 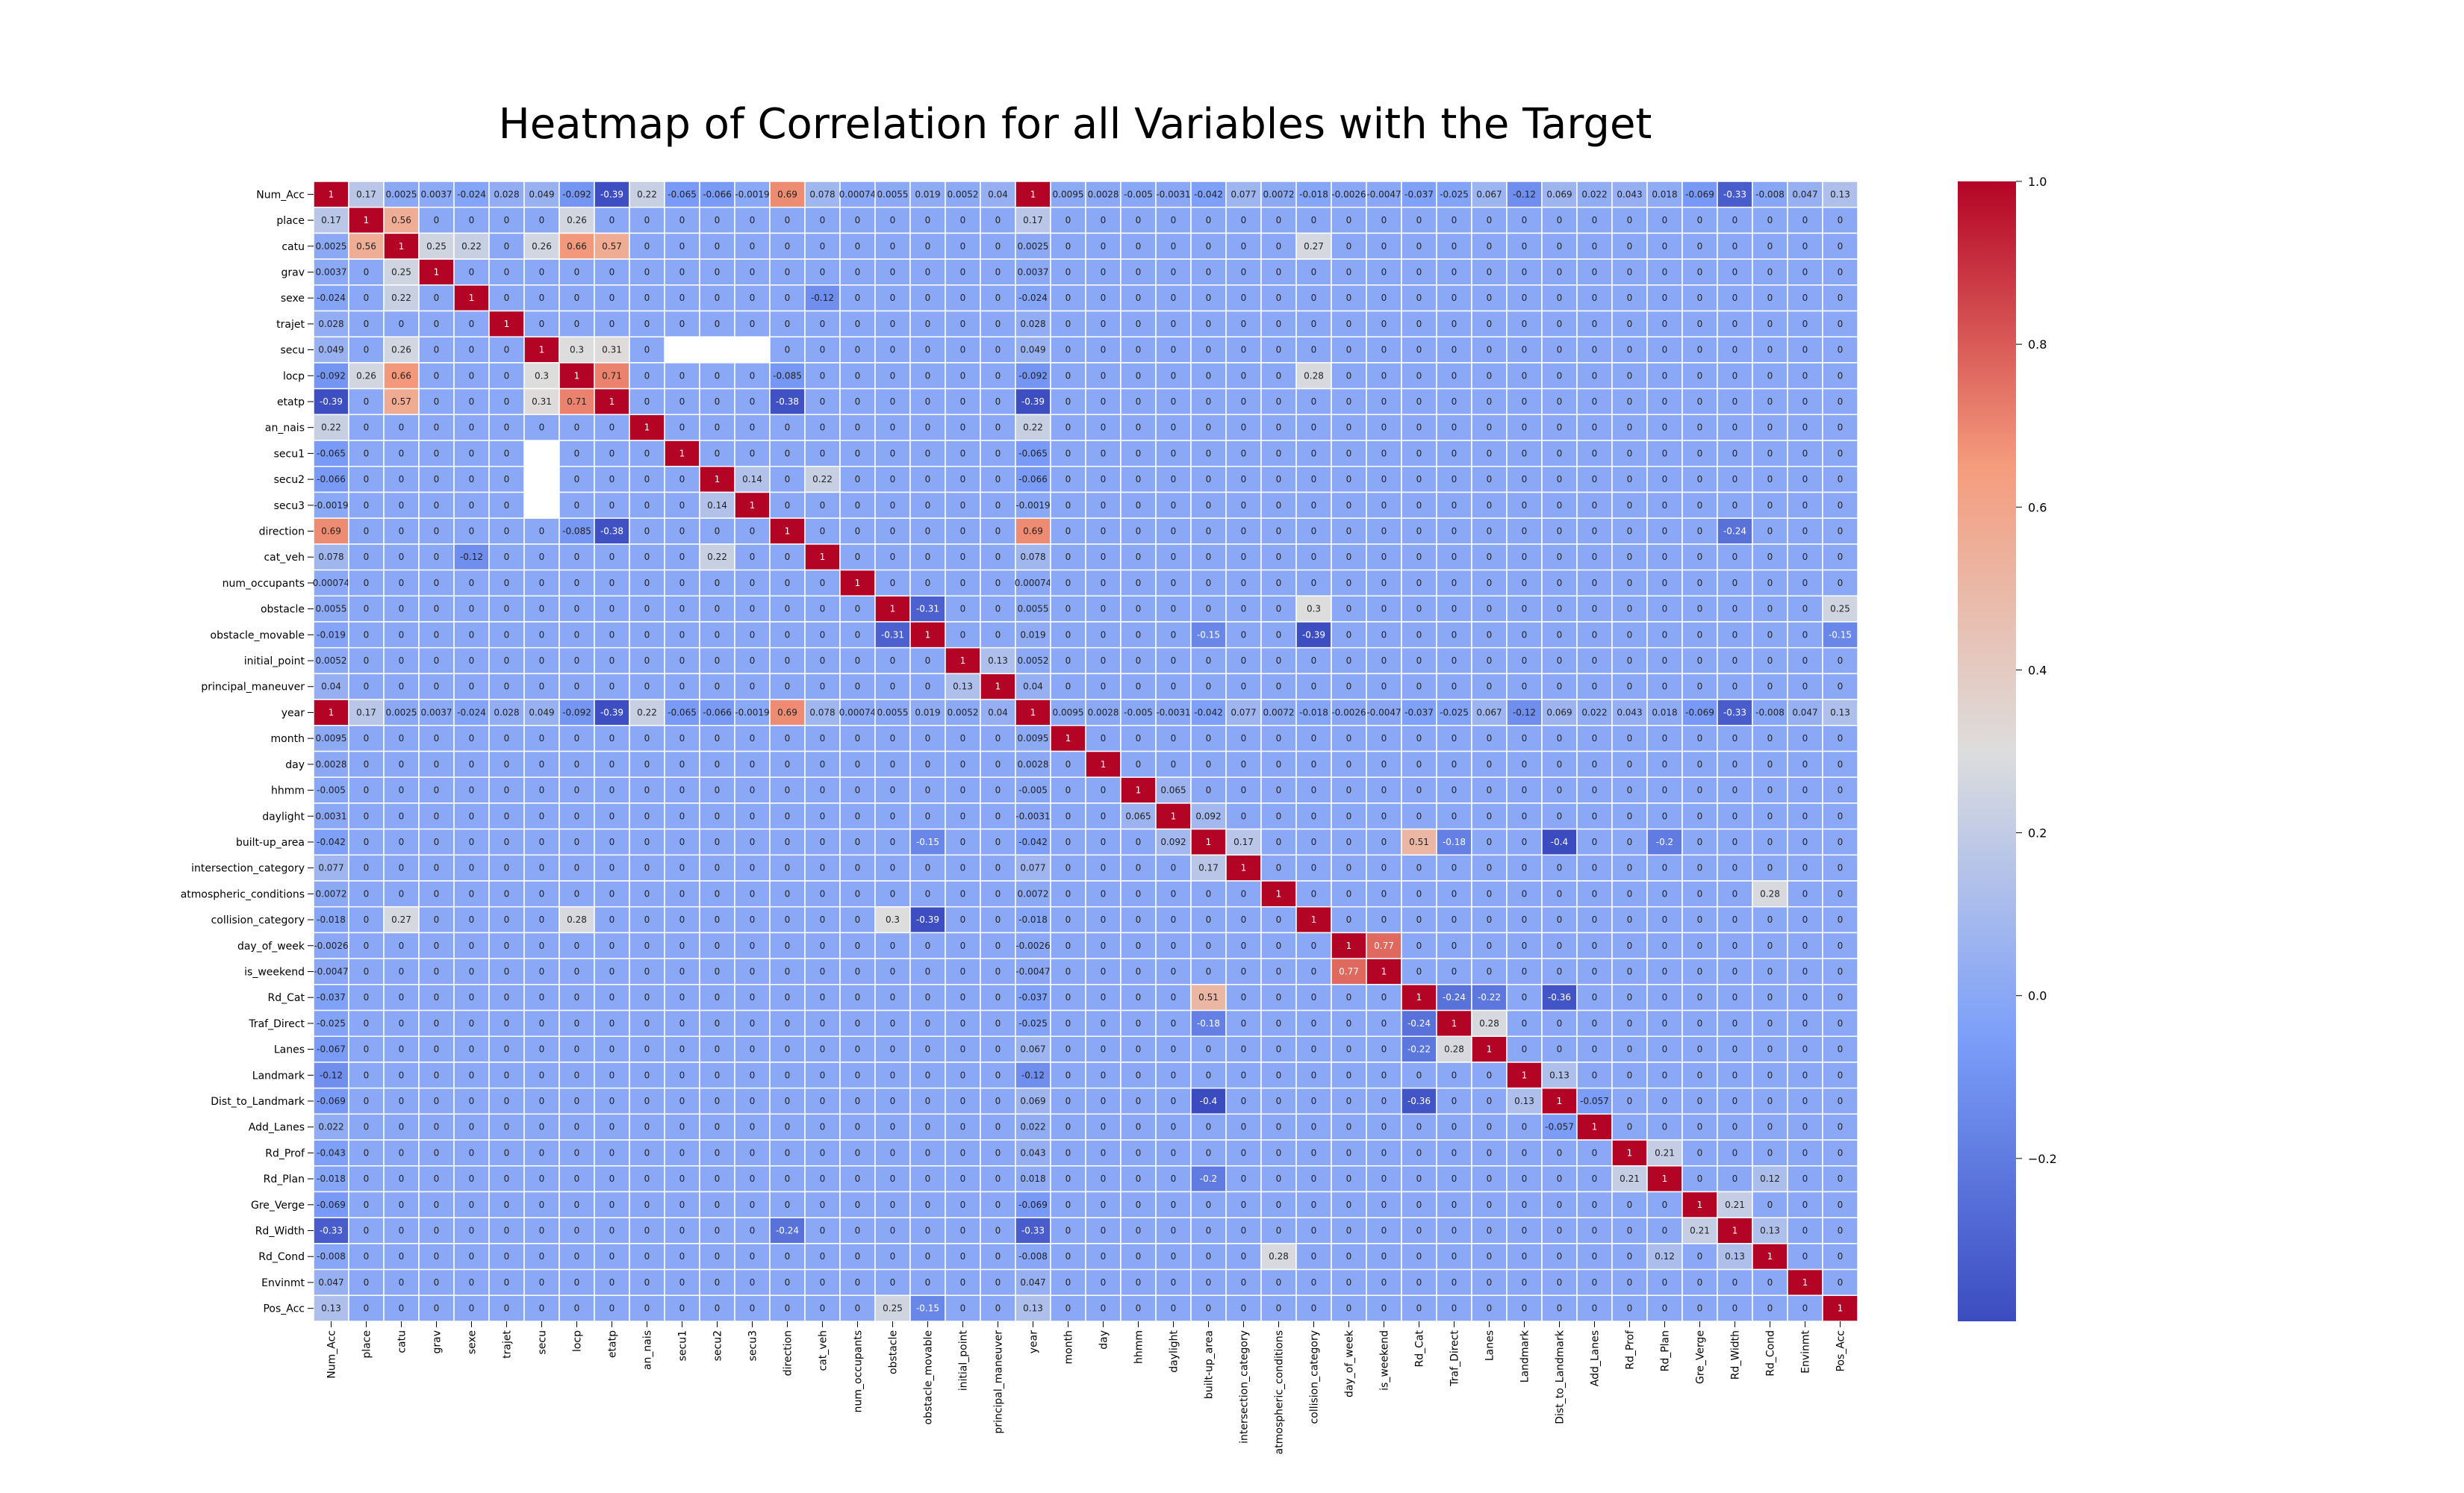 What do you see at coordinates (331, 1231) in the screenshot?
I see `cell-value: -0.33` at bounding box center [331, 1231].